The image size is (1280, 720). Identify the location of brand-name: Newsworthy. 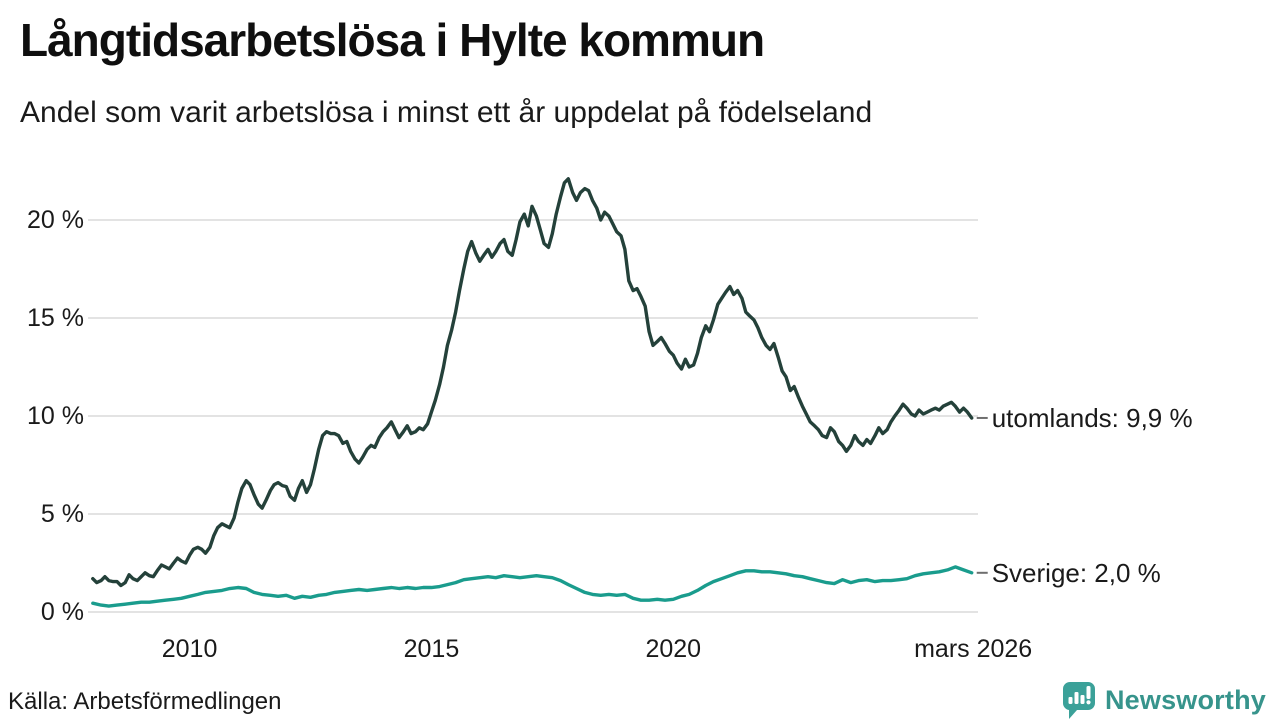
(1185, 699).